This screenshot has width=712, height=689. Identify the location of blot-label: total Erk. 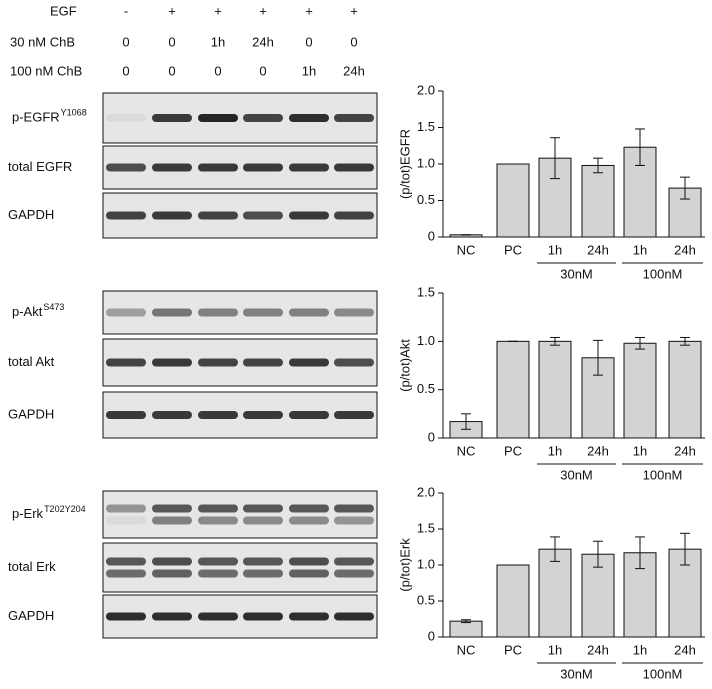
(32, 566).